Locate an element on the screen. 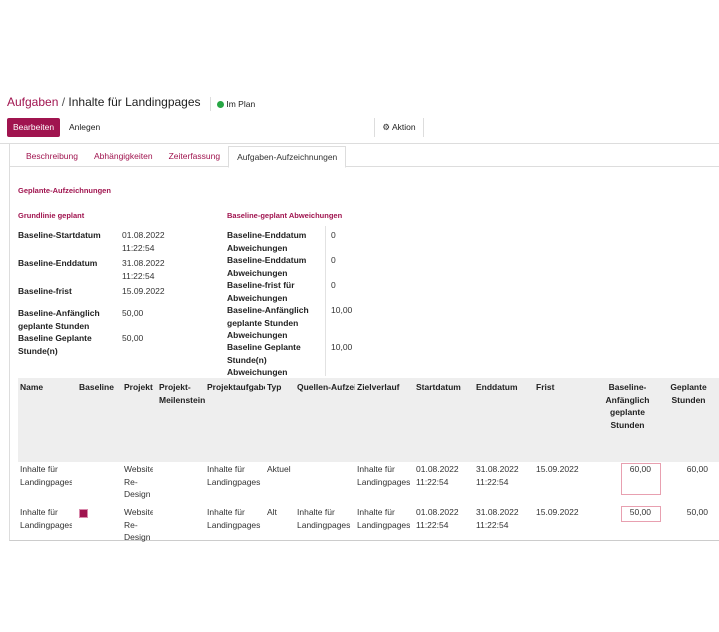  status-label: Im Plan is located at coordinates (241, 104).